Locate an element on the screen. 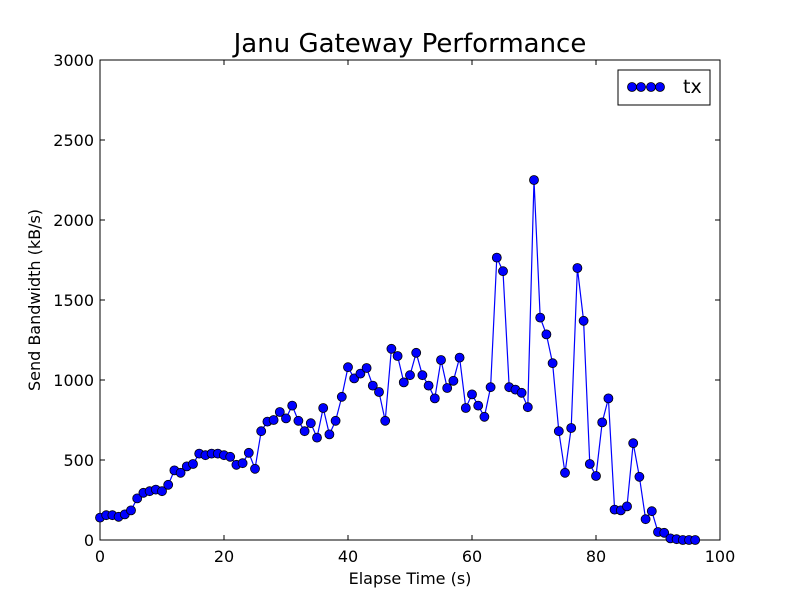 The image size is (800, 604). x-tick-label: 100 is located at coordinates (720, 556).